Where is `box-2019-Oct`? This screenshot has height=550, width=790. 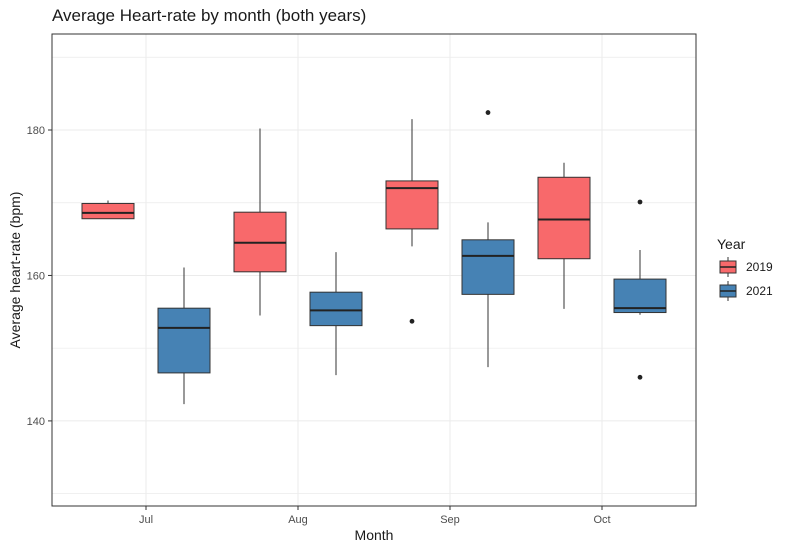 box-2019-Oct is located at coordinates (564, 235).